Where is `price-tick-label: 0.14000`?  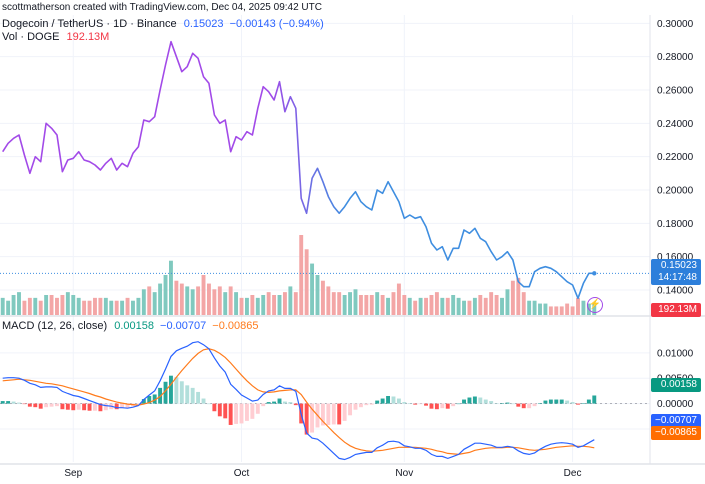 price-tick-label: 0.14000 is located at coordinates (675, 291).